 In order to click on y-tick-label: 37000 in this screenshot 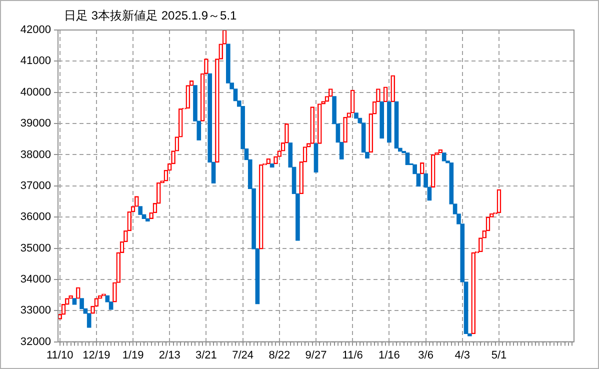, I will do `click(35, 186)`.